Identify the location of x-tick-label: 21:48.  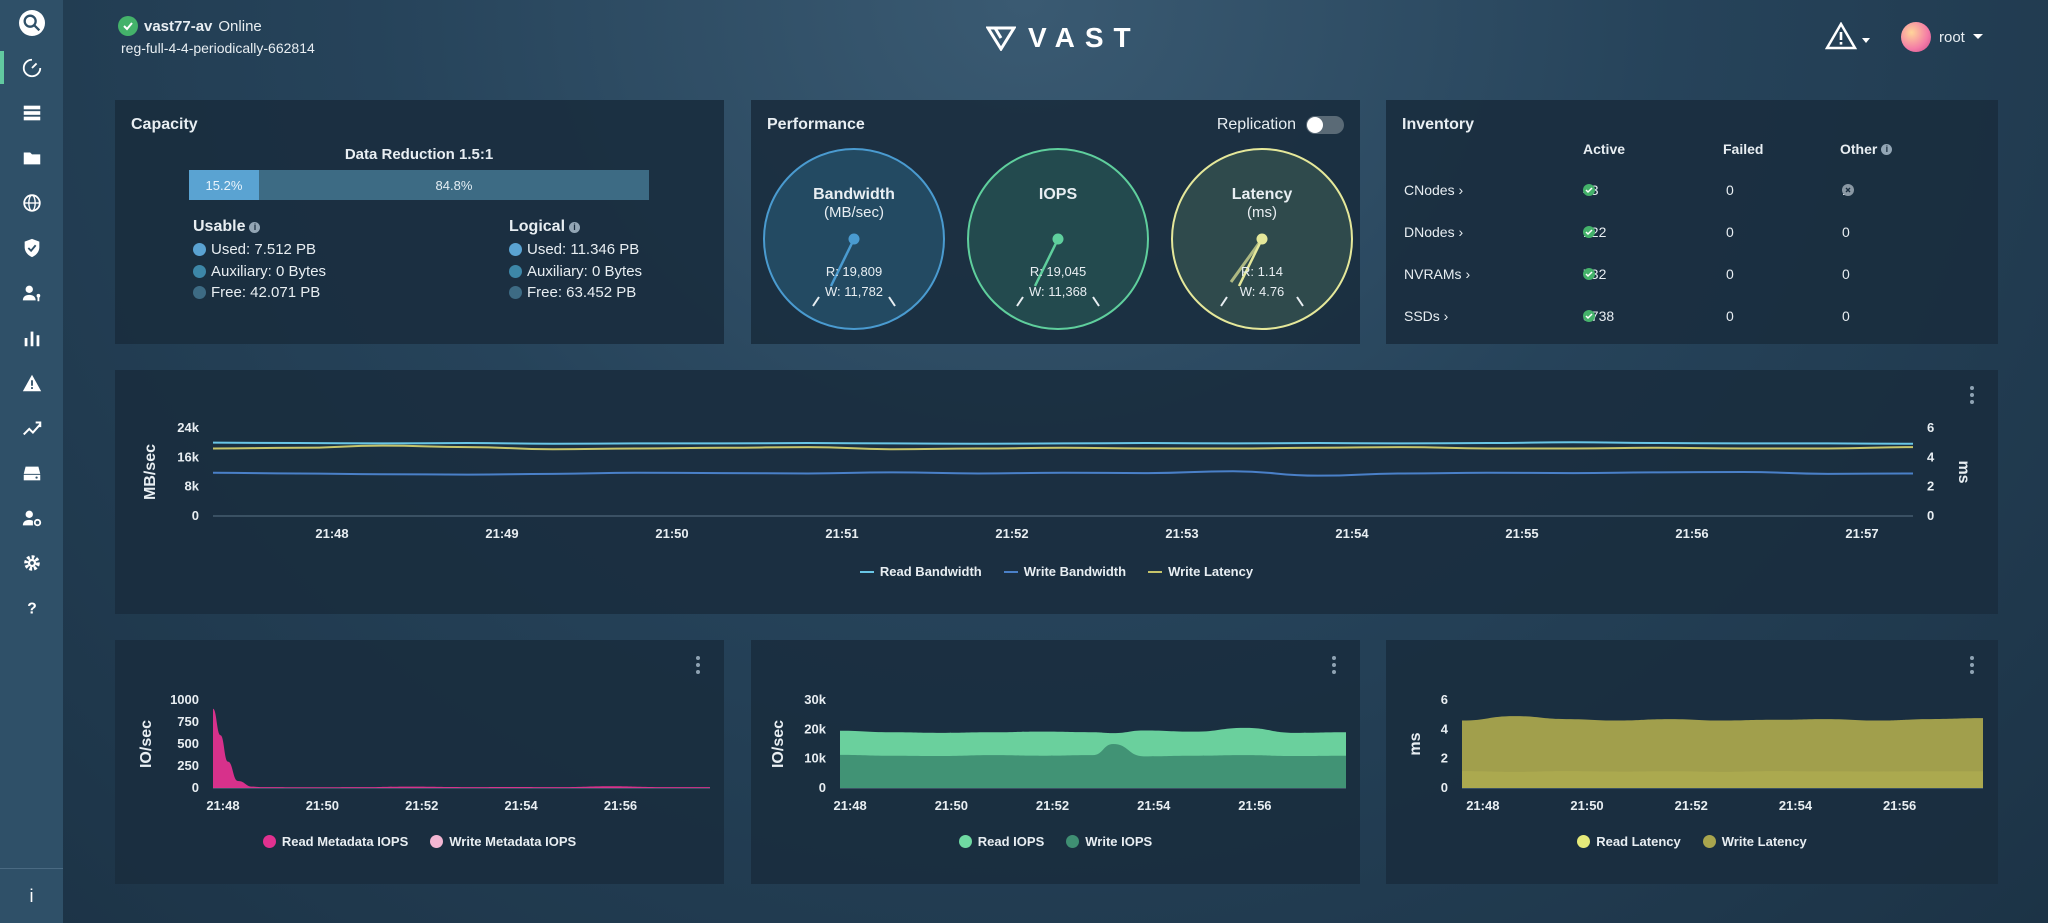
(849, 805).